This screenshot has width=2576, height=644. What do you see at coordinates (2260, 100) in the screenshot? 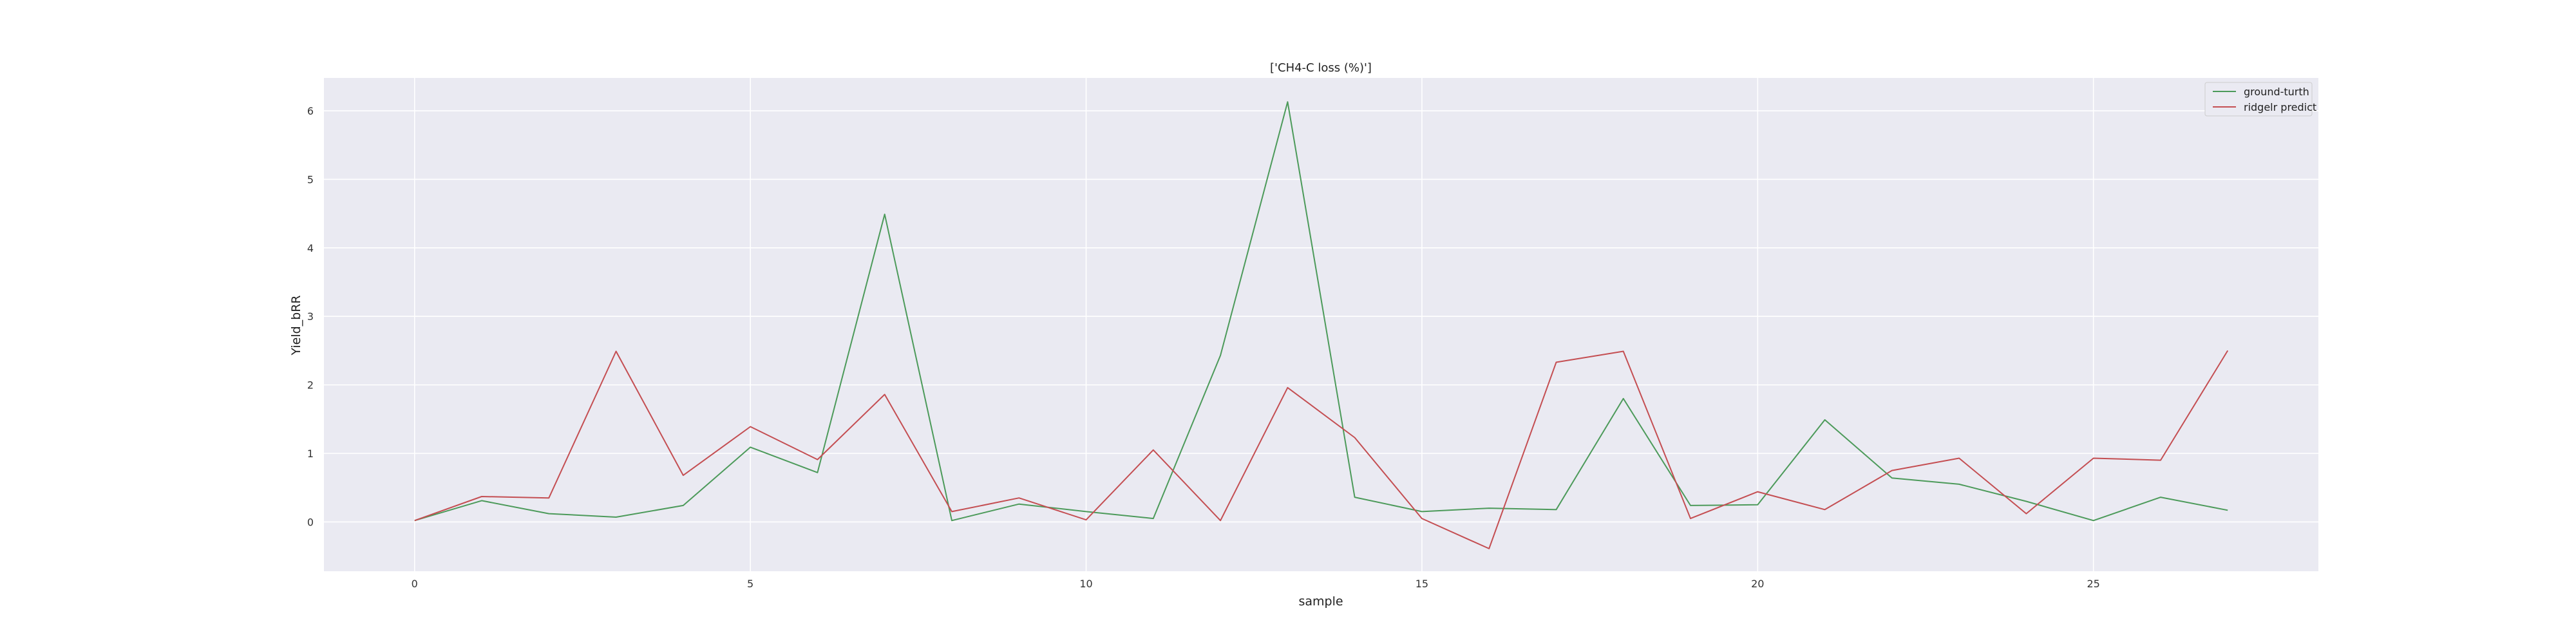
I see `legend: ground-turth ridgelr predict` at bounding box center [2260, 100].